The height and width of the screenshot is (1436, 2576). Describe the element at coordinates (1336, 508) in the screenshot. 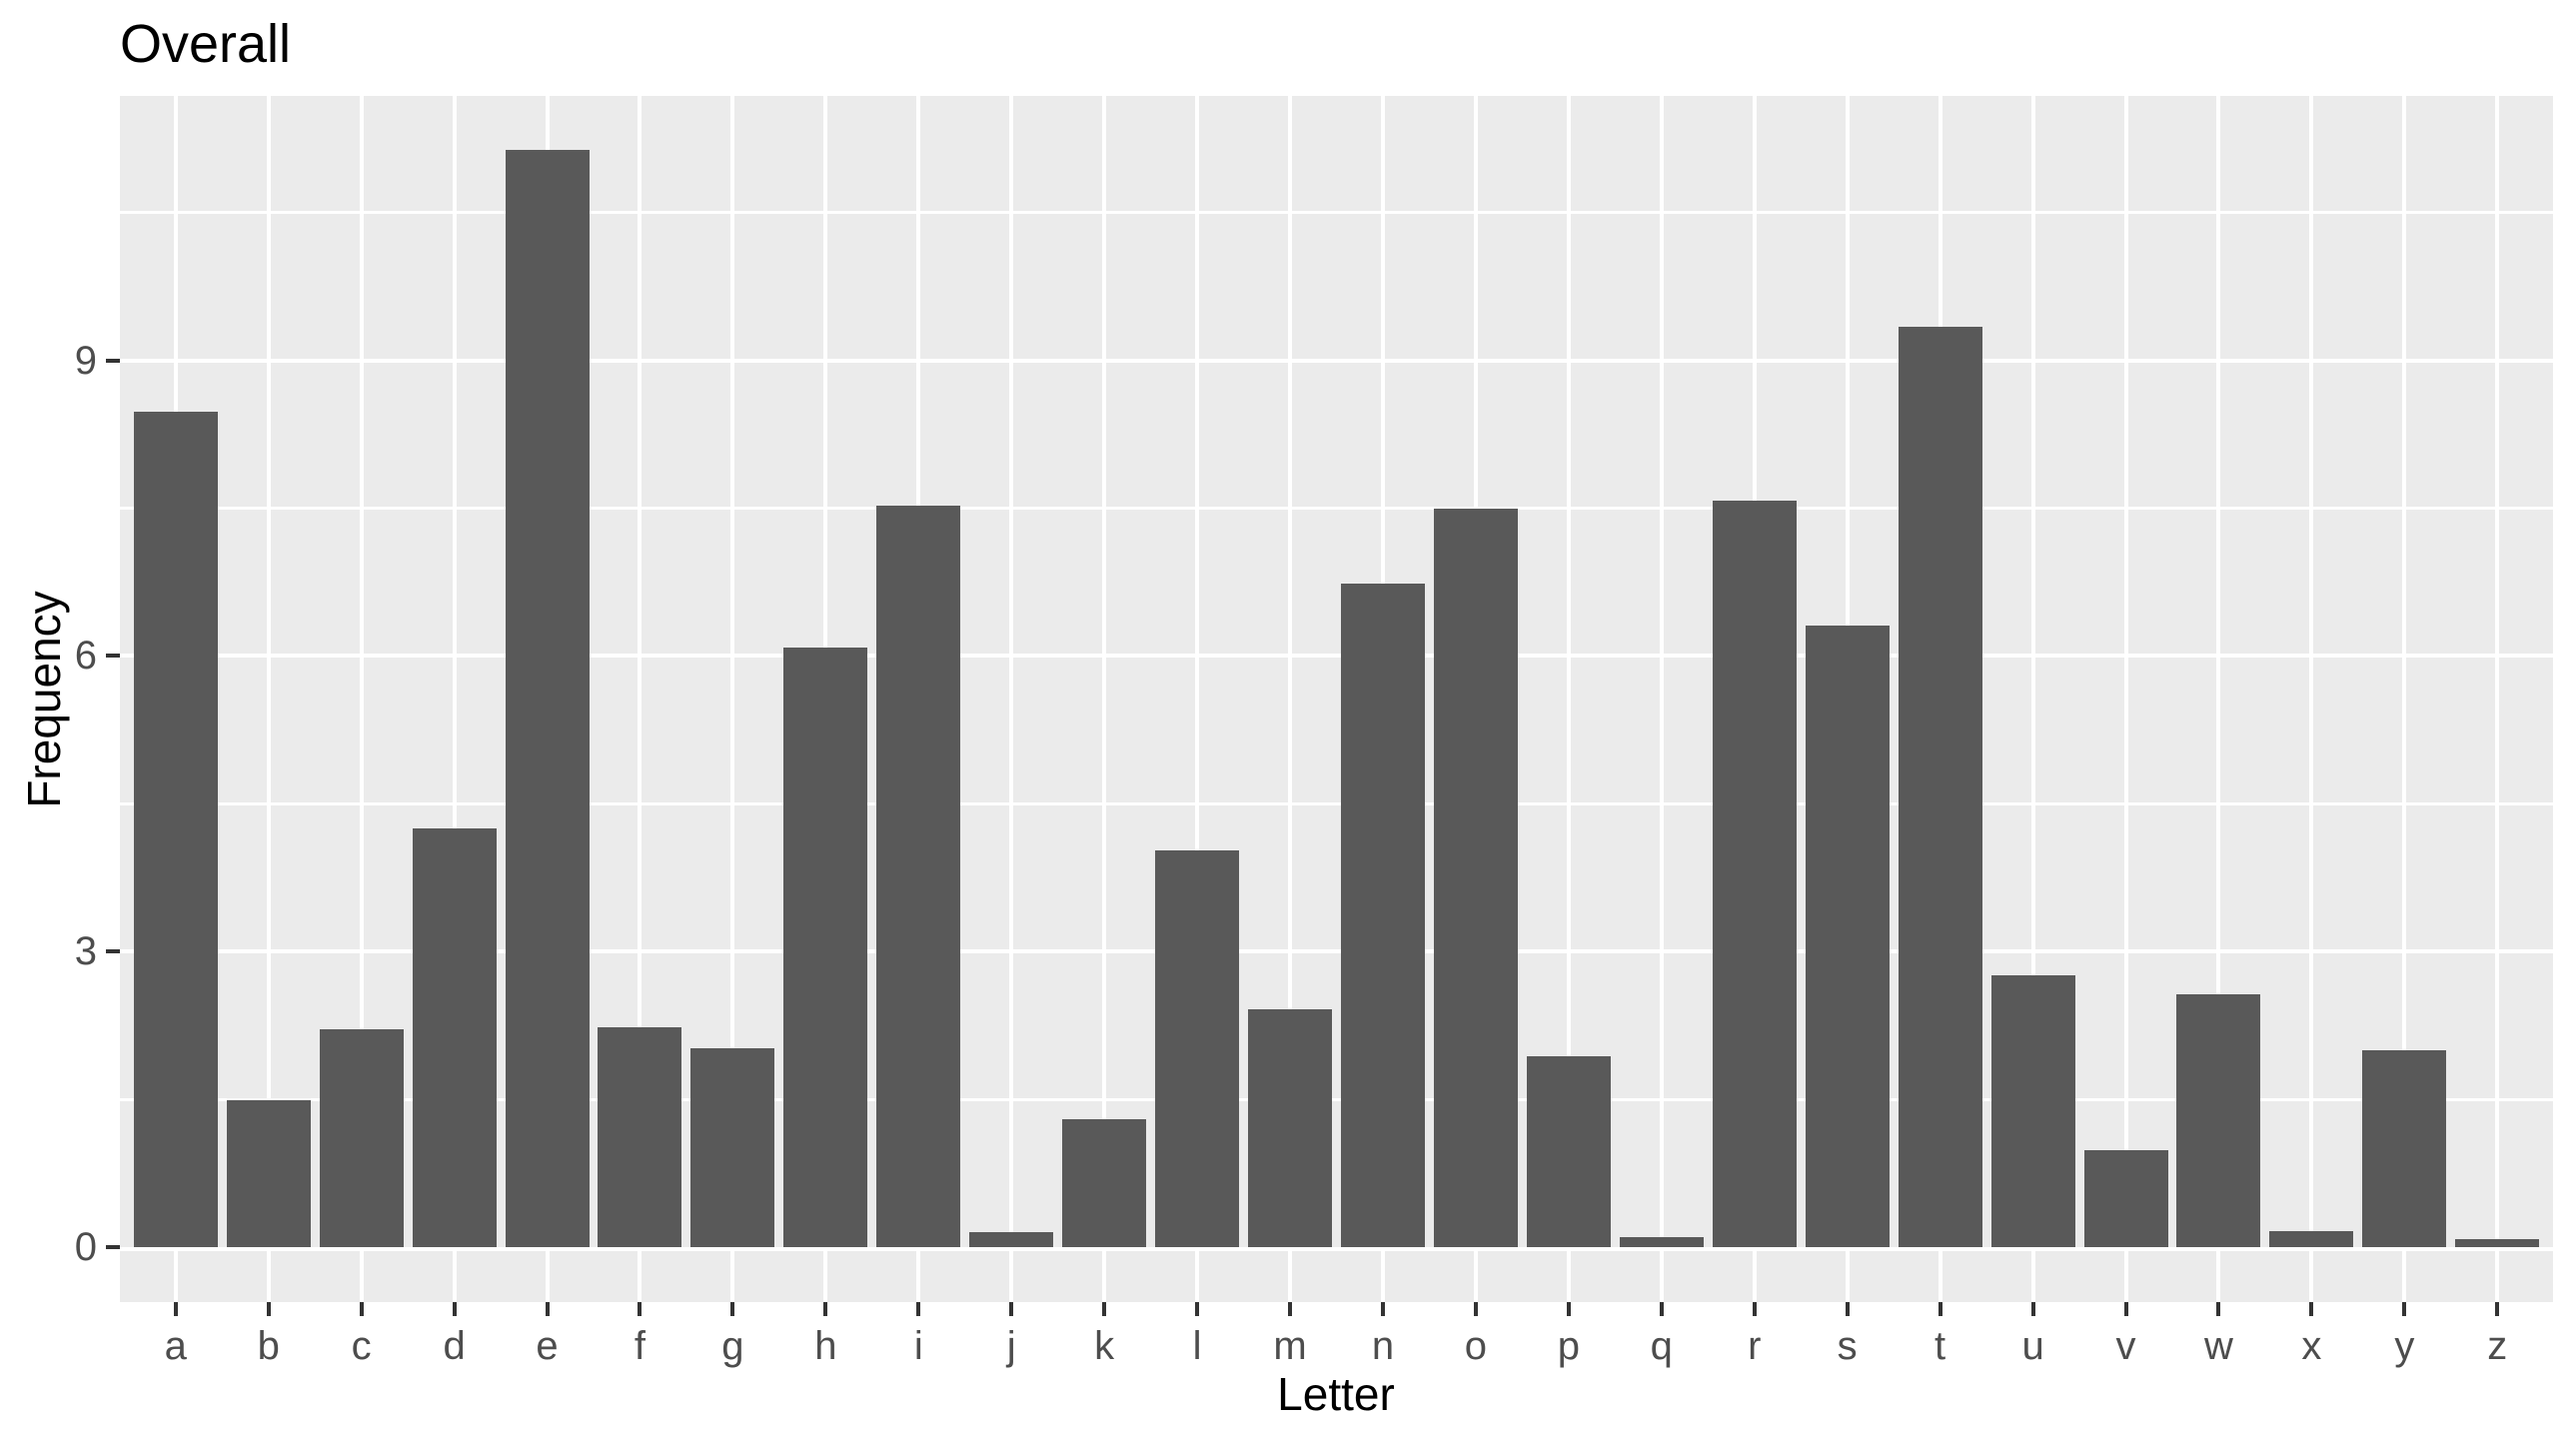

I see `h-minor-gridline-7.5` at that location.